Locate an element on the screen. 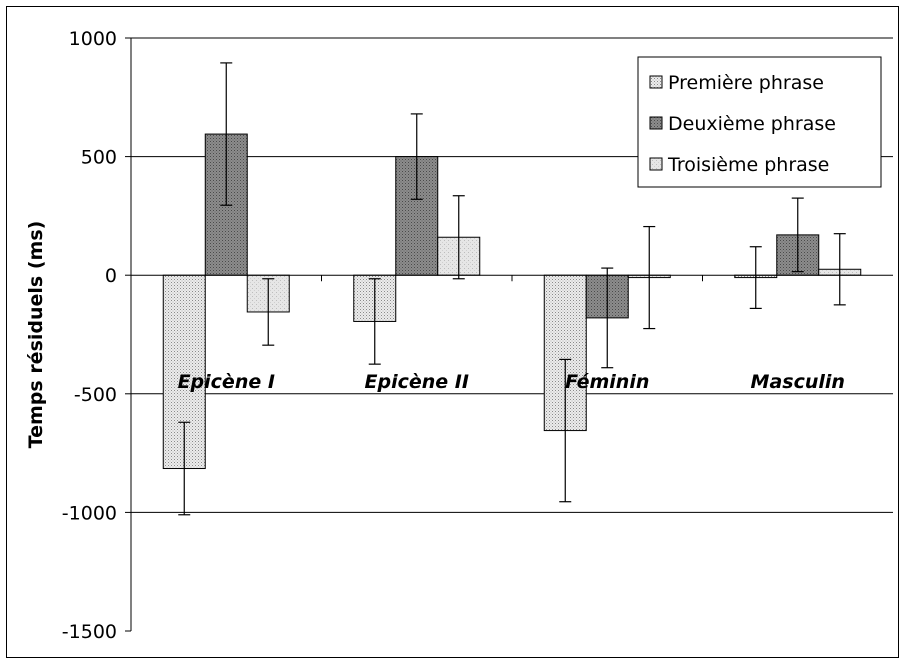  y-tick-label: -1500 is located at coordinates (89, 632).